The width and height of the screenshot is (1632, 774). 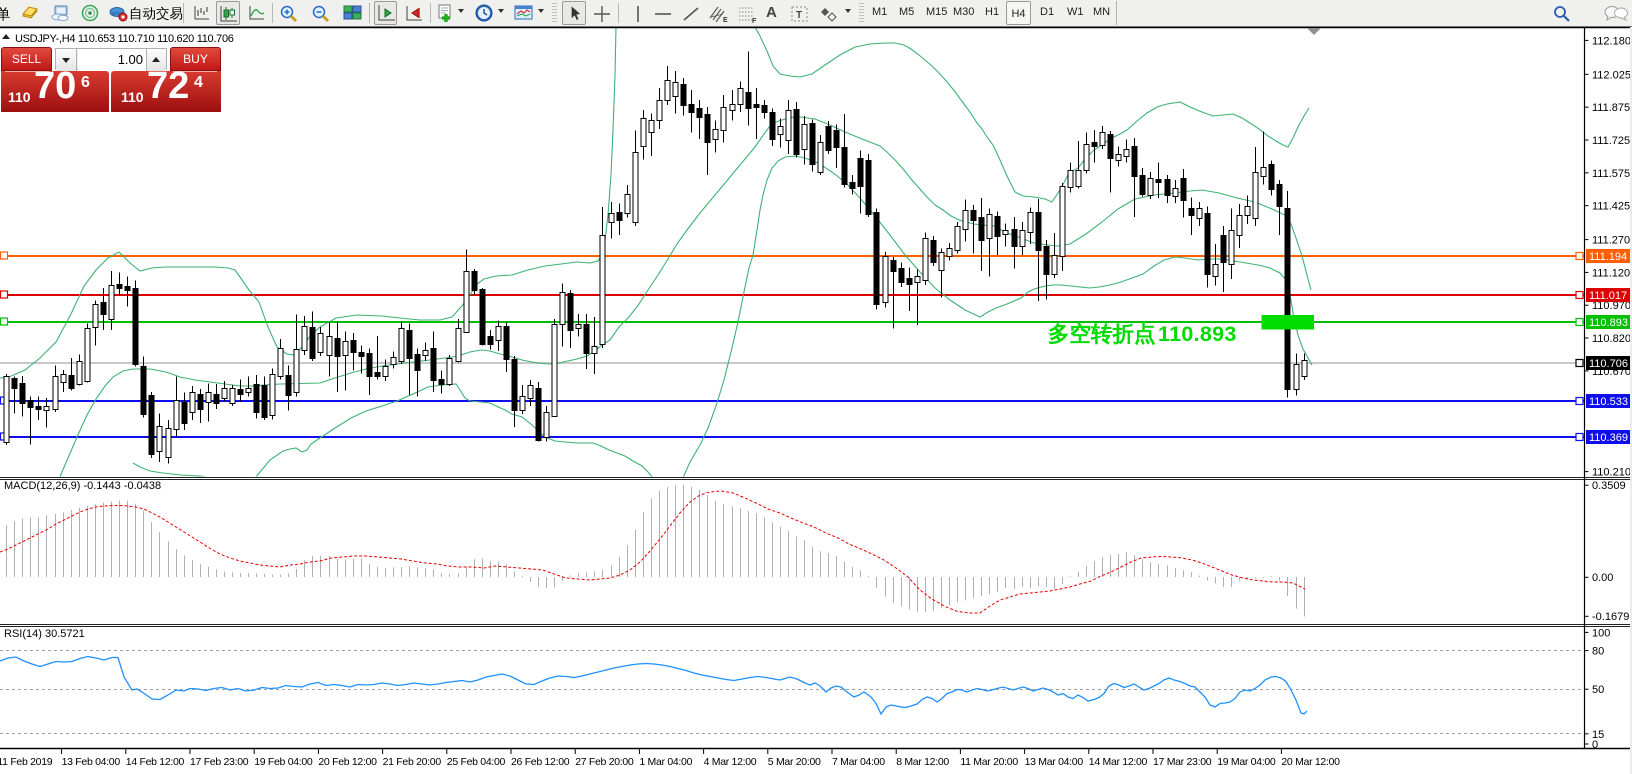 I want to click on svg-text: 50, so click(x=1598, y=690).